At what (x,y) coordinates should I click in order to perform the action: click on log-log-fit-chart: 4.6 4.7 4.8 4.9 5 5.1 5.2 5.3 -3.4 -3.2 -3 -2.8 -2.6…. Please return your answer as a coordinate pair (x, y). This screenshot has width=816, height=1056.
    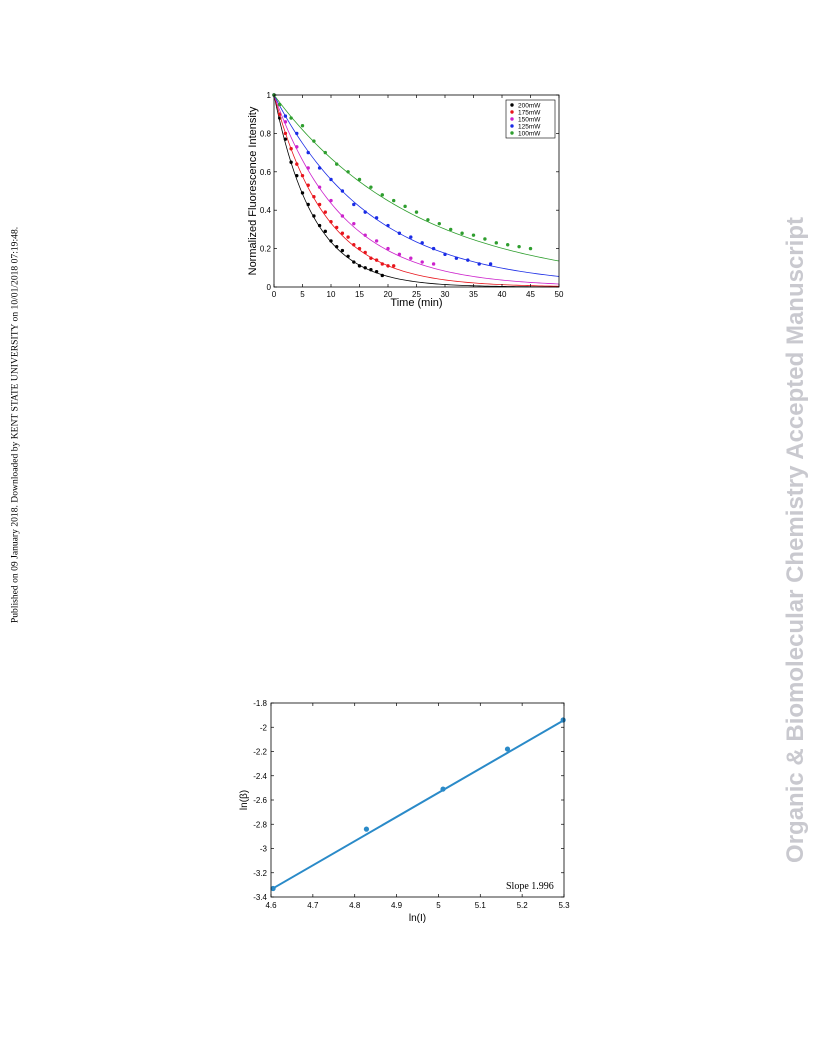
    Looking at the image, I should click on (404, 811).